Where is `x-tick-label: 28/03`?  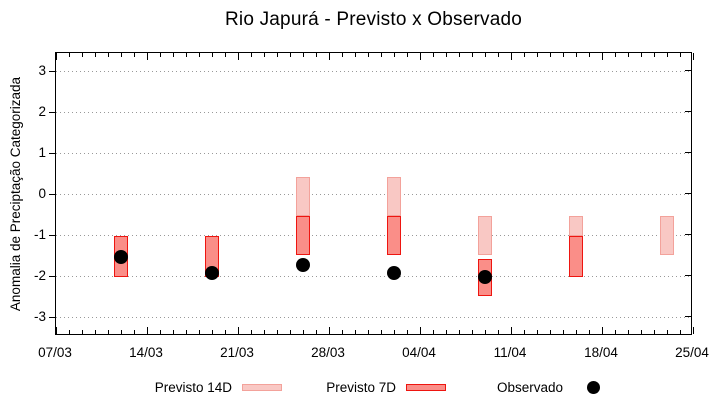 x-tick-label: 28/03 is located at coordinates (328, 352).